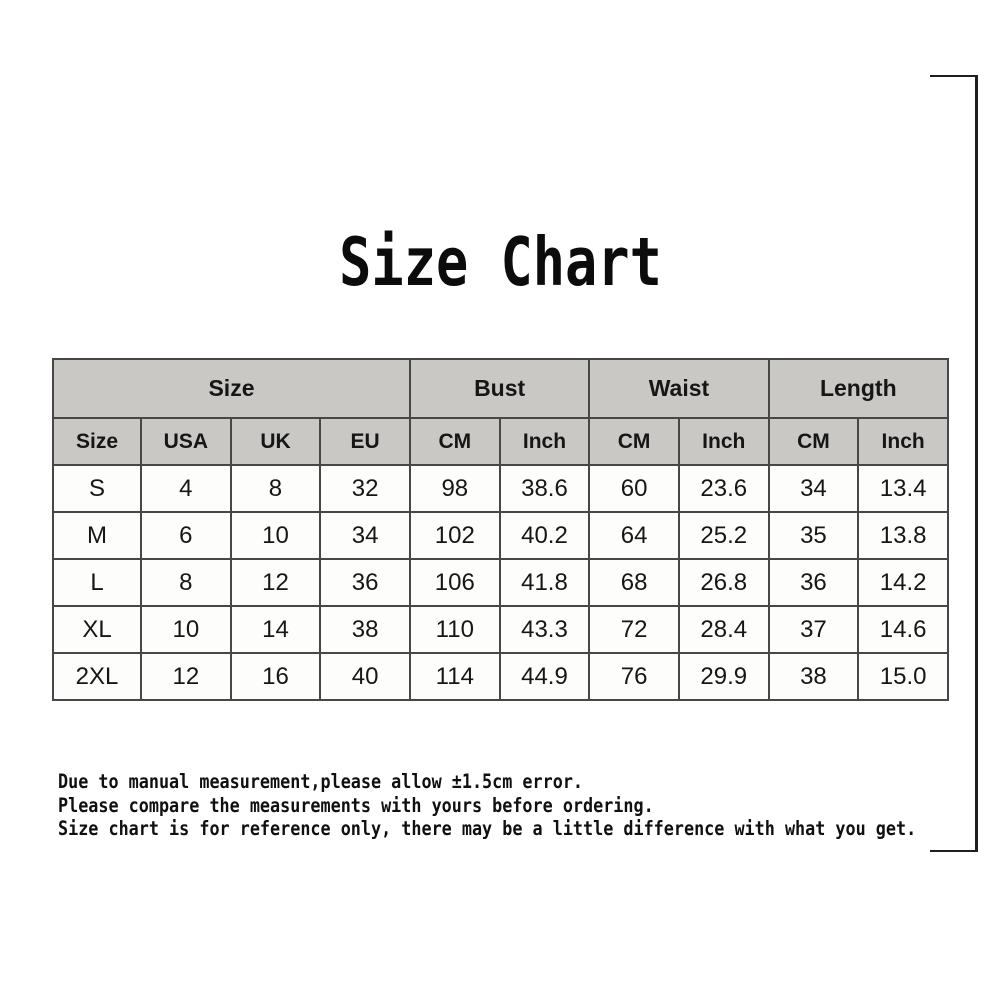  Describe the element at coordinates (365, 676) in the screenshot. I see `measurement-cell: 40` at that location.